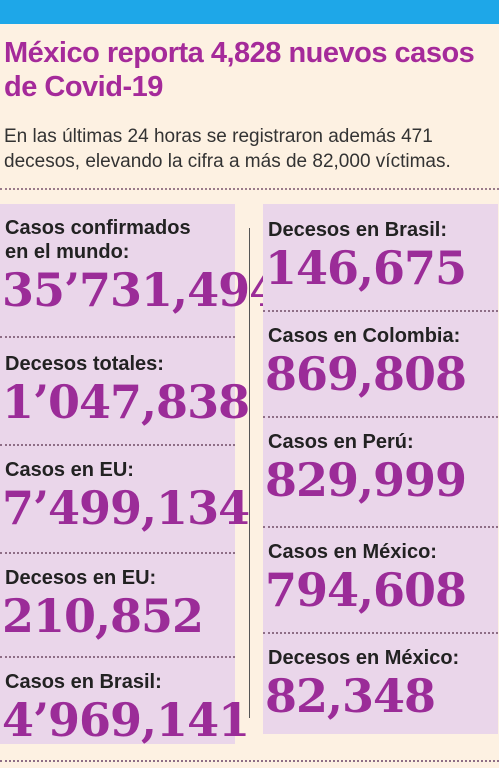  I want to click on stat-value: 794,608, so click(366, 590).